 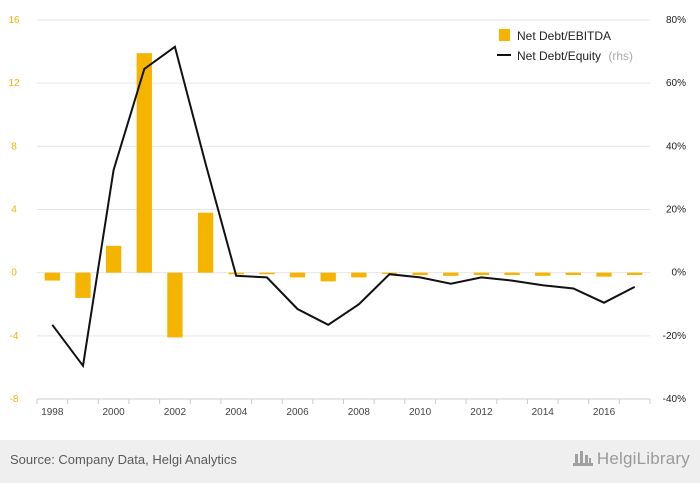 What do you see at coordinates (635, 274) in the screenshot?
I see `bar-2017` at bounding box center [635, 274].